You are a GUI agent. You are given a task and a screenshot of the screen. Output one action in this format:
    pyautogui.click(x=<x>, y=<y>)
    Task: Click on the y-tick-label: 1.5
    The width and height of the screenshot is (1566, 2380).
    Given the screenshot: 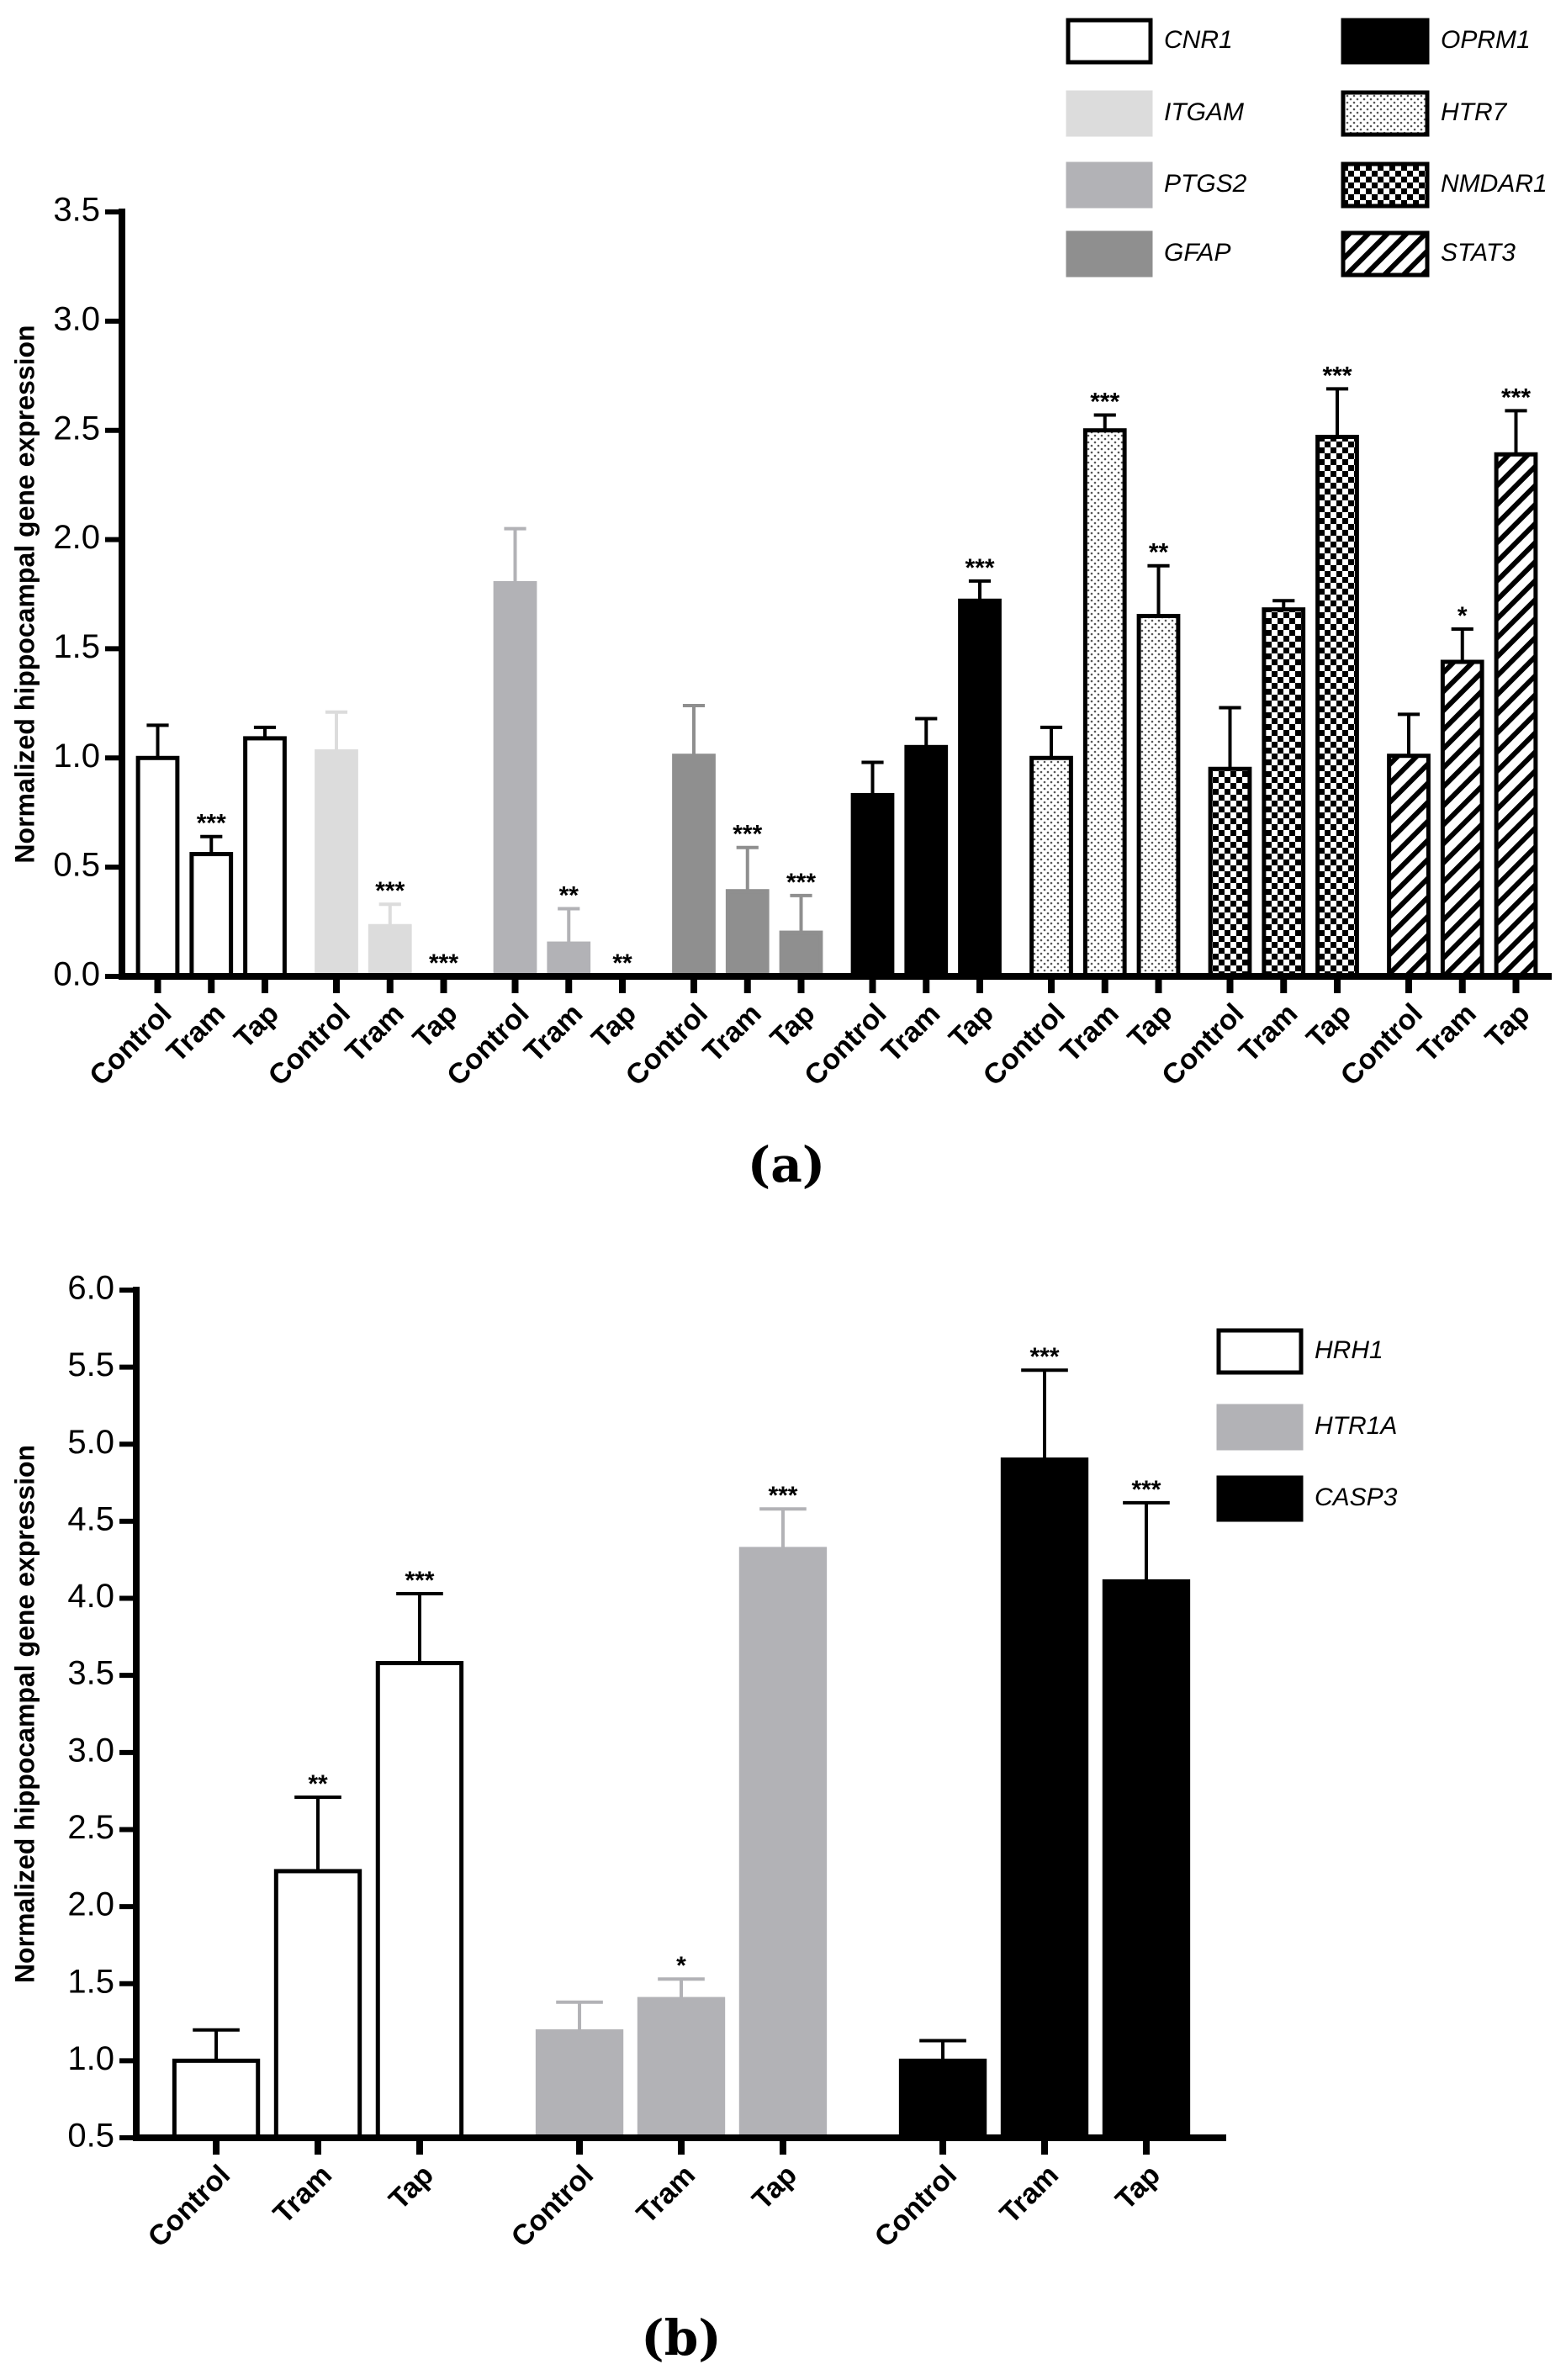 What is the action you would take?
    pyautogui.click(x=90, y=1981)
    